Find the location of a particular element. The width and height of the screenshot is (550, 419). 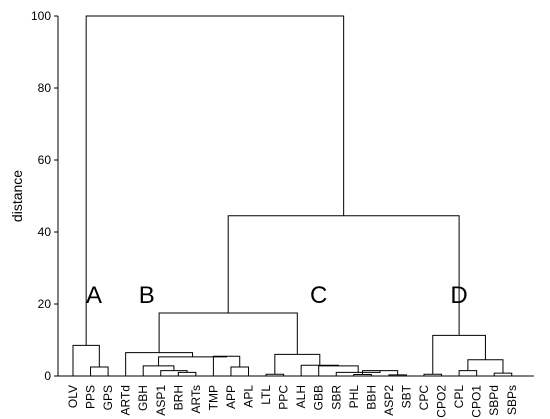

leaf-label: PPC is located at coordinates (284, 397).